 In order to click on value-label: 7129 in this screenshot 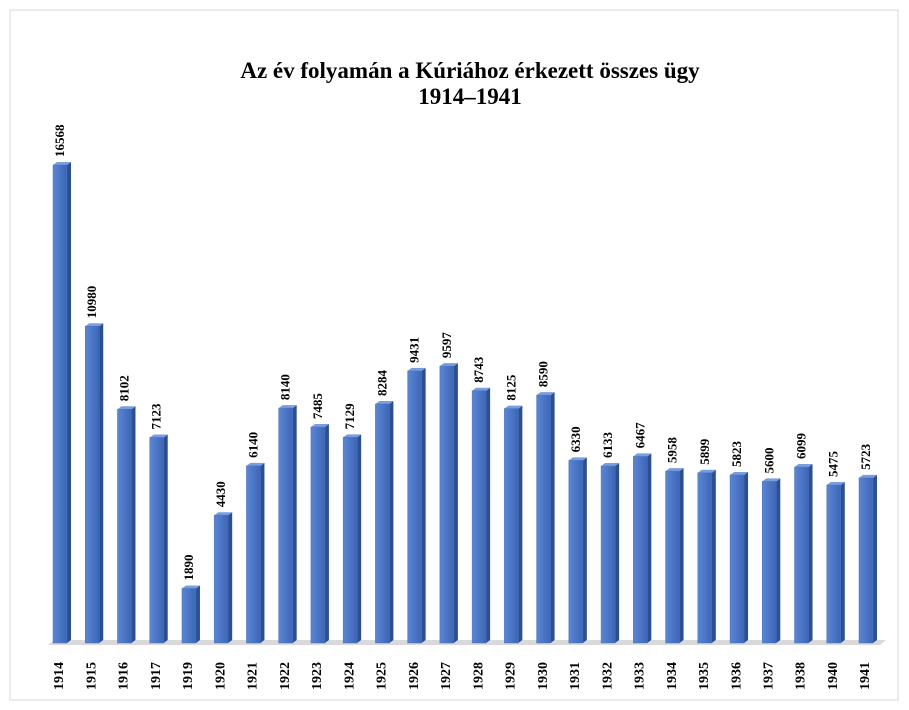, I will do `click(349, 416)`.